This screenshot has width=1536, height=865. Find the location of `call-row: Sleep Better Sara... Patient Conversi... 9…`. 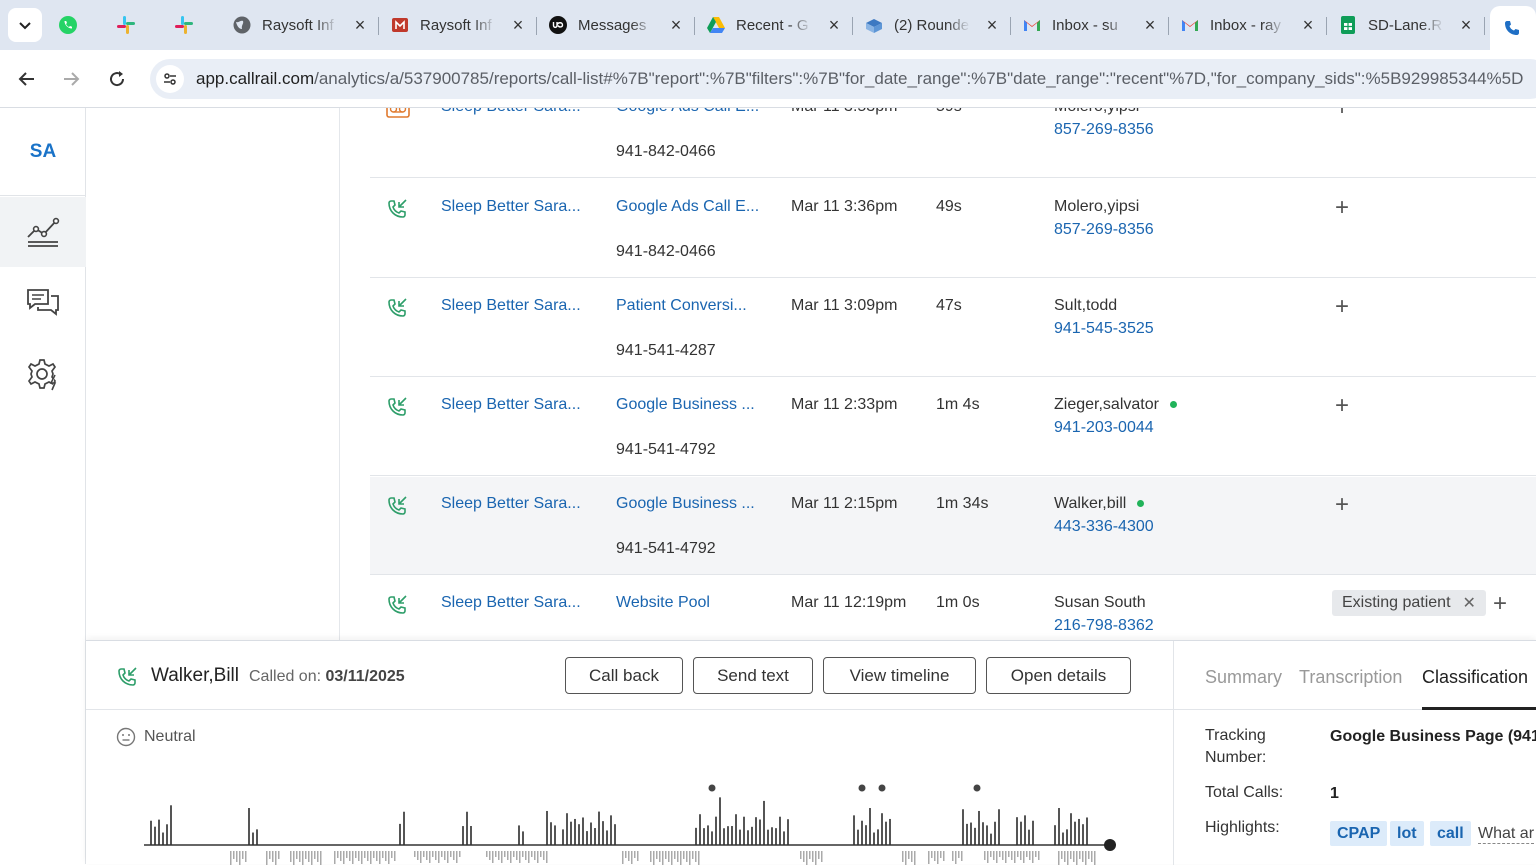

call-row: Sleep Better Sara... Patient Conversi... 9… is located at coordinates (953, 328).